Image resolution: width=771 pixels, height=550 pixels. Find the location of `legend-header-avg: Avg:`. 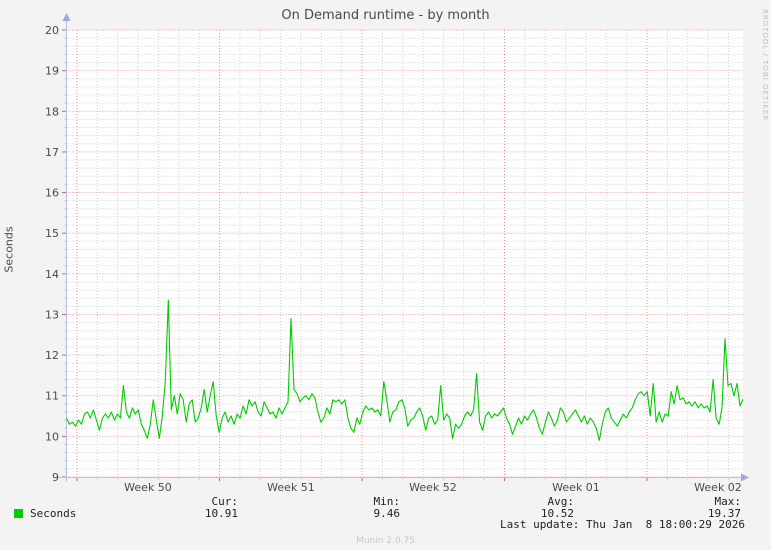

legend-header-avg: Avg: is located at coordinates (561, 501).